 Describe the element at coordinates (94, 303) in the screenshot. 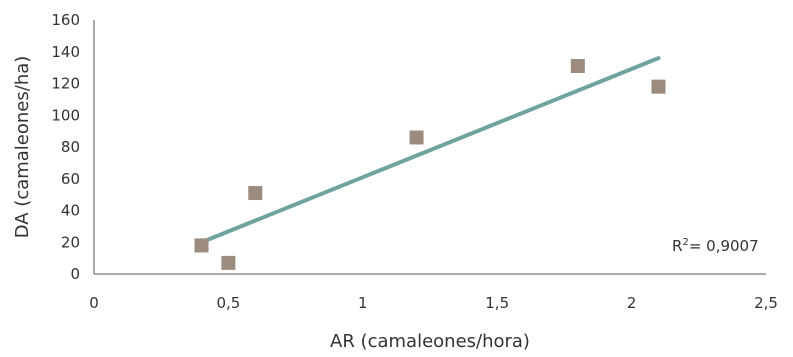

I see `x-tick-label: 0` at that location.